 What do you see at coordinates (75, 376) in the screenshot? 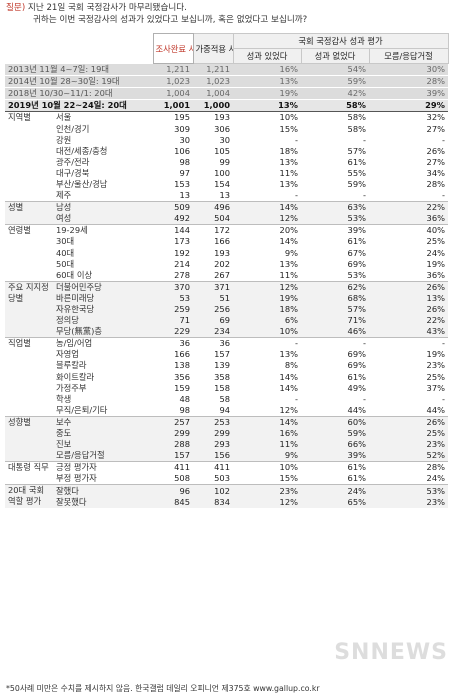
I see `category-label: 화이트칼라` at bounding box center [75, 376].